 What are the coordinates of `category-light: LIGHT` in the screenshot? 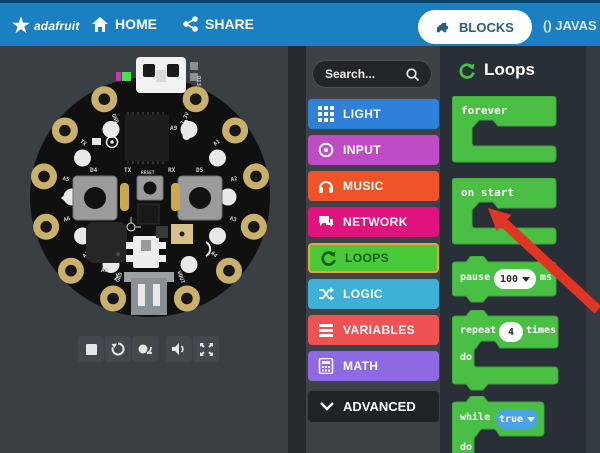 It's located at (373, 114).